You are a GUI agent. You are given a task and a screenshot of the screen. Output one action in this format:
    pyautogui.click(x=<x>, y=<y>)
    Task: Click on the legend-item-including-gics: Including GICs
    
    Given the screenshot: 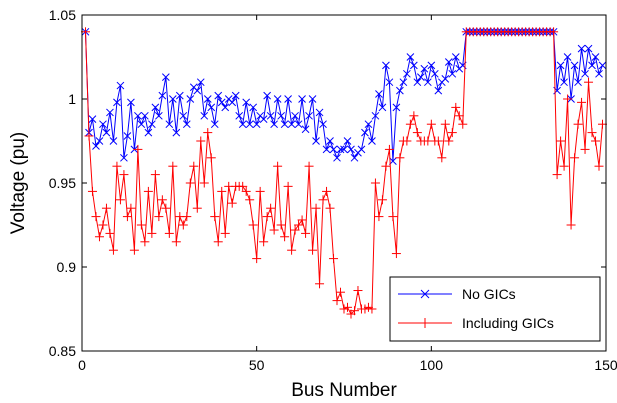 What is the action you would take?
    pyautogui.click(x=476, y=323)
    